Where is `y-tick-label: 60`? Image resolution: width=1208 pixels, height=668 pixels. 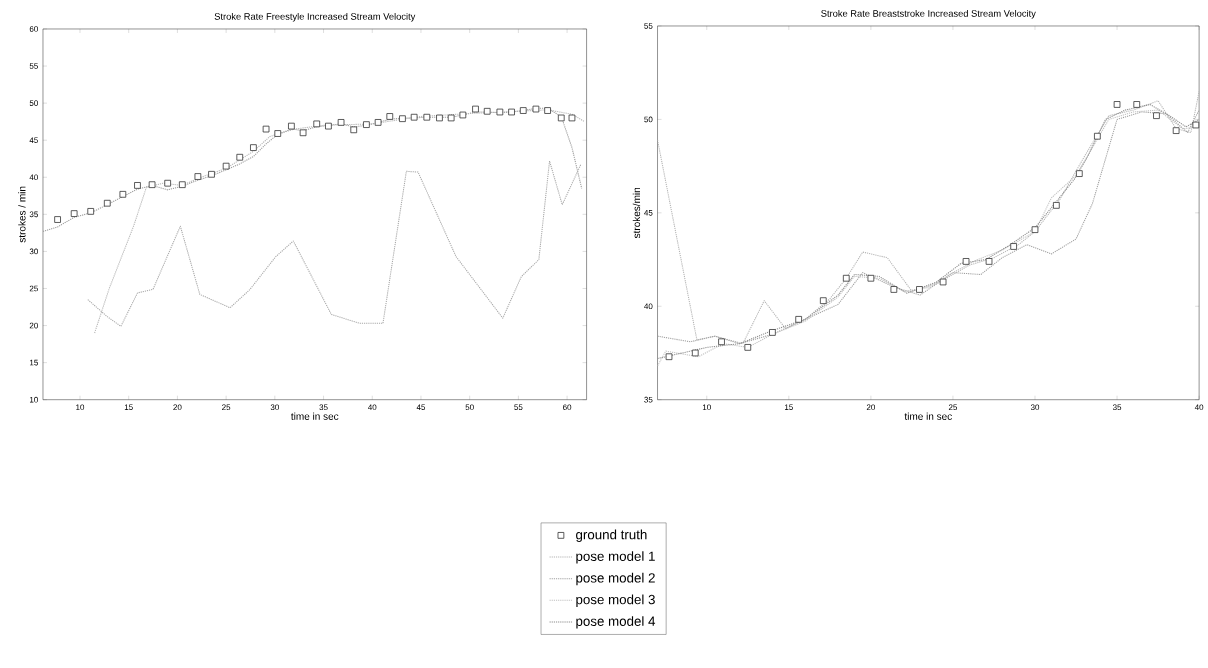 y-tick-label: 60 is located at coordinates (33, 29).